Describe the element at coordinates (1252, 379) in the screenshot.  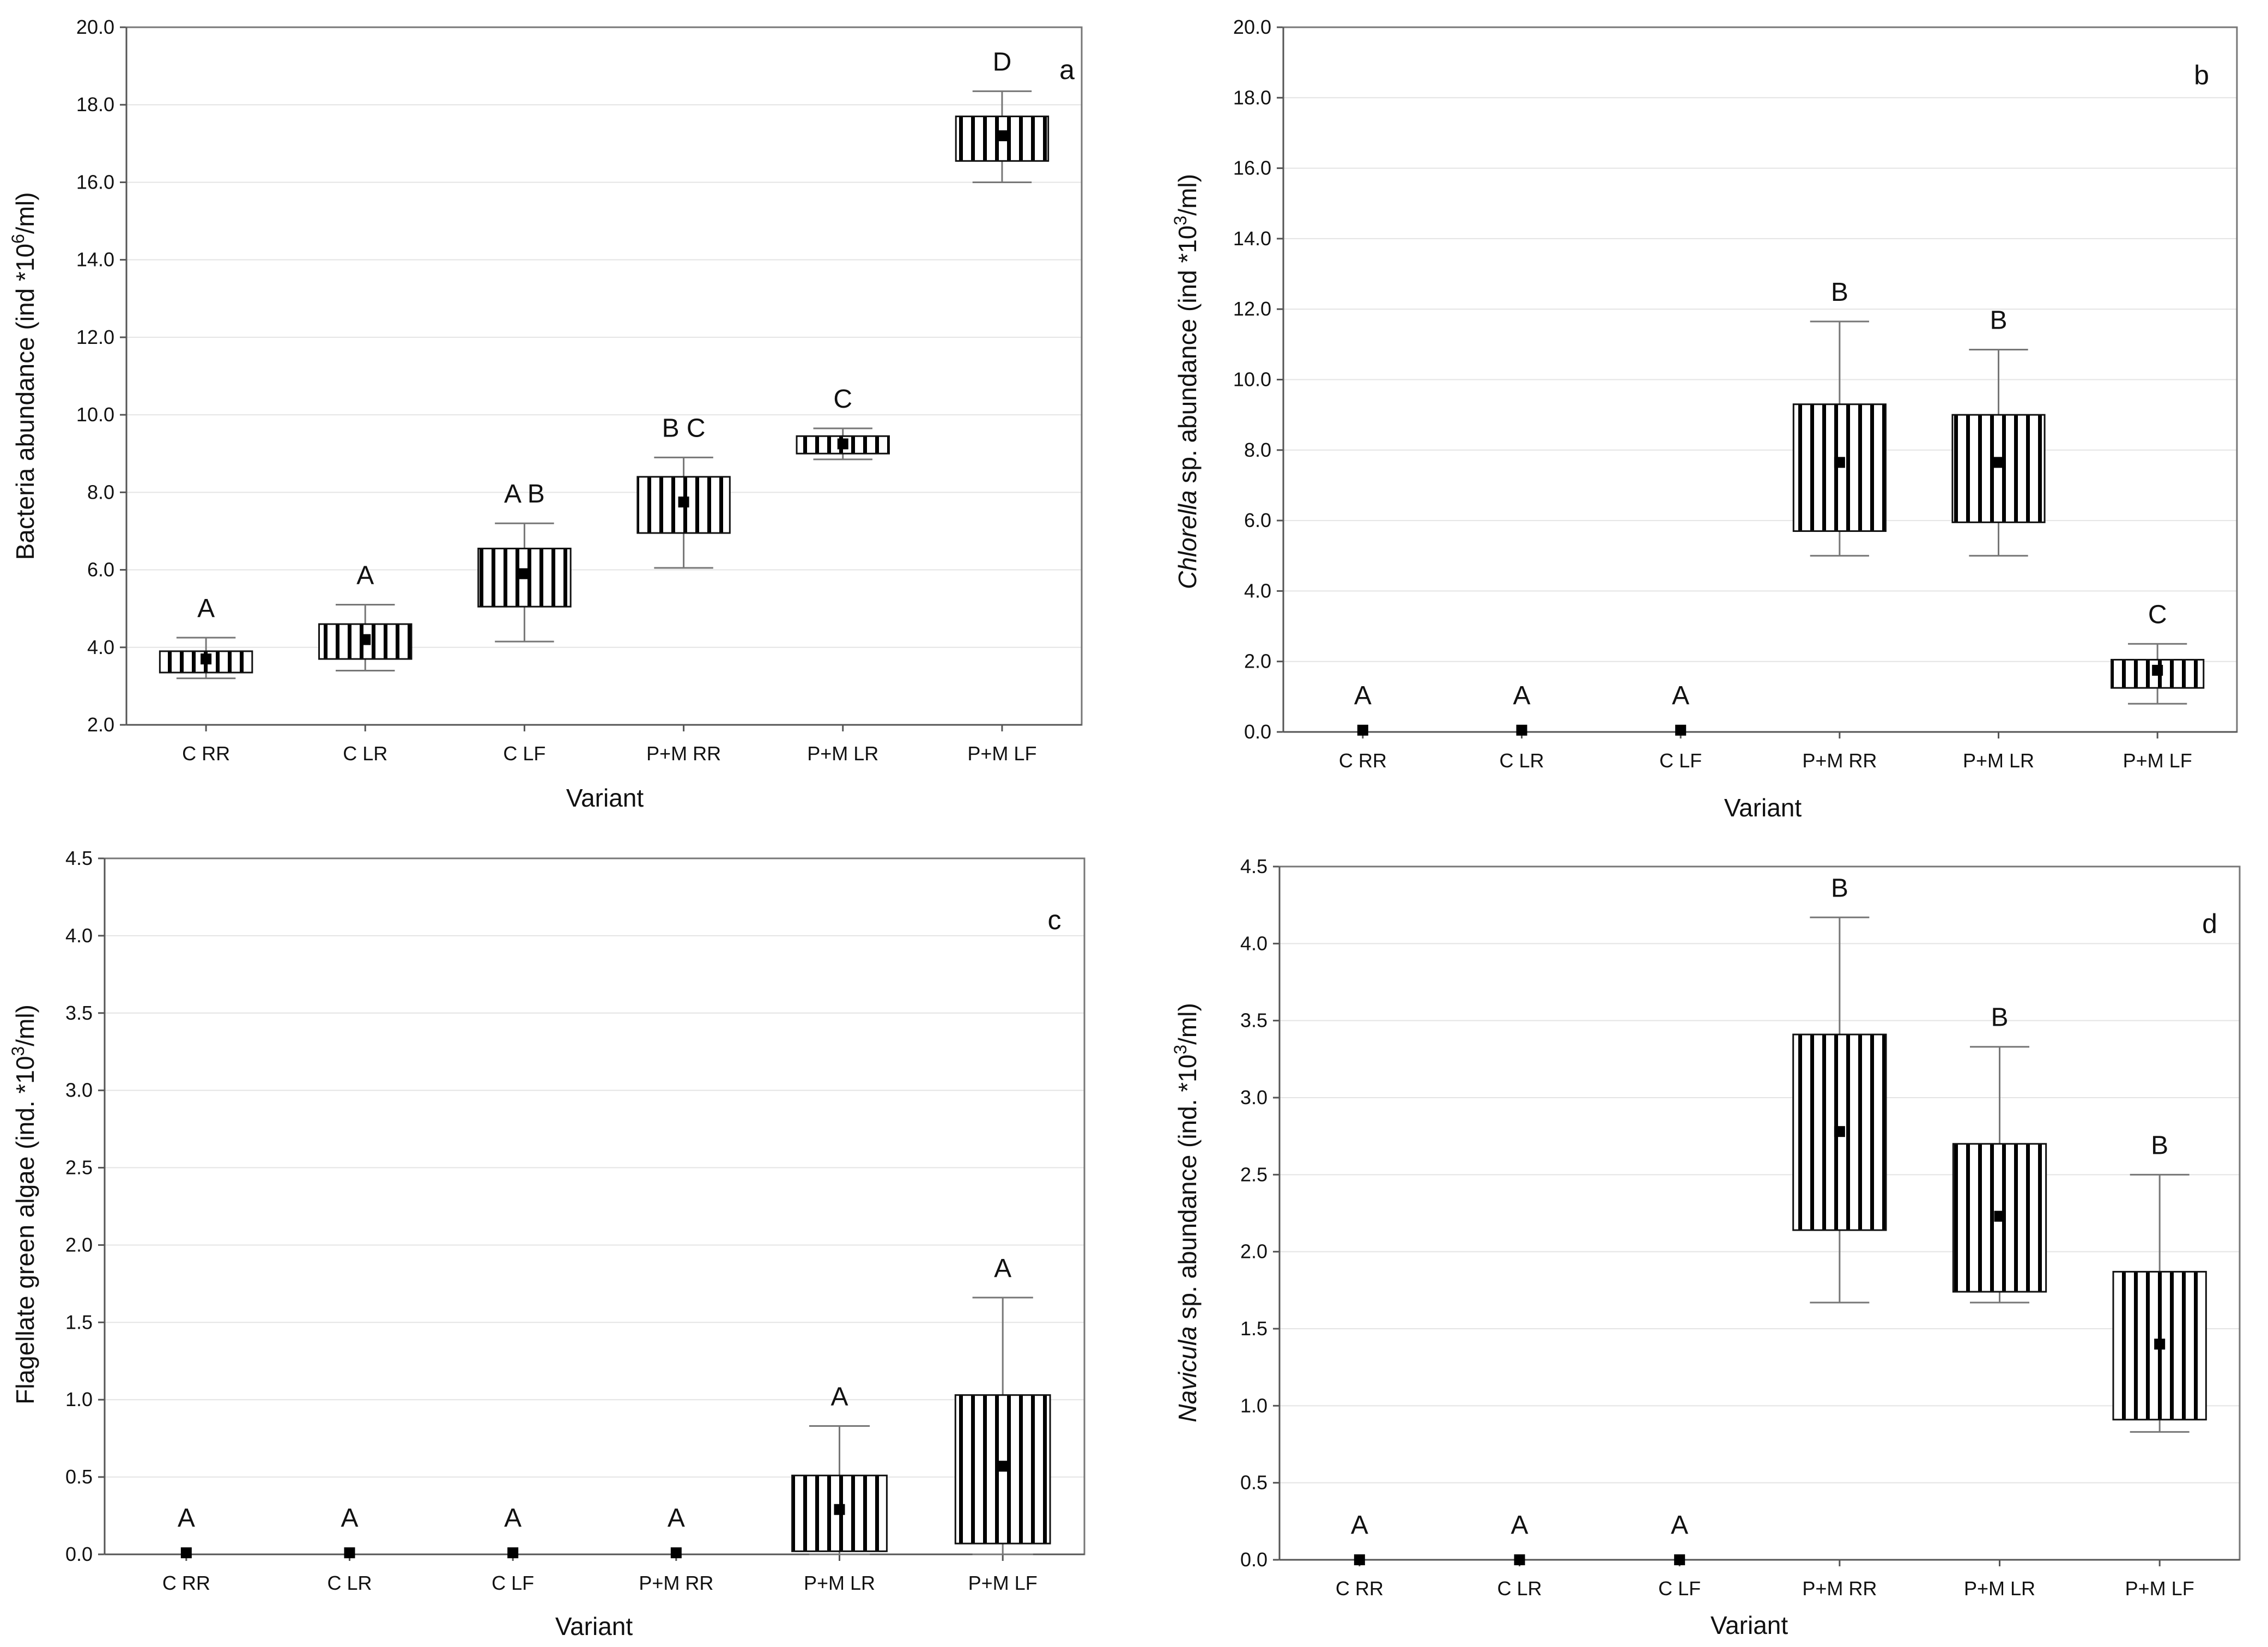
I see `y-tick-label: 10.0` at that location.